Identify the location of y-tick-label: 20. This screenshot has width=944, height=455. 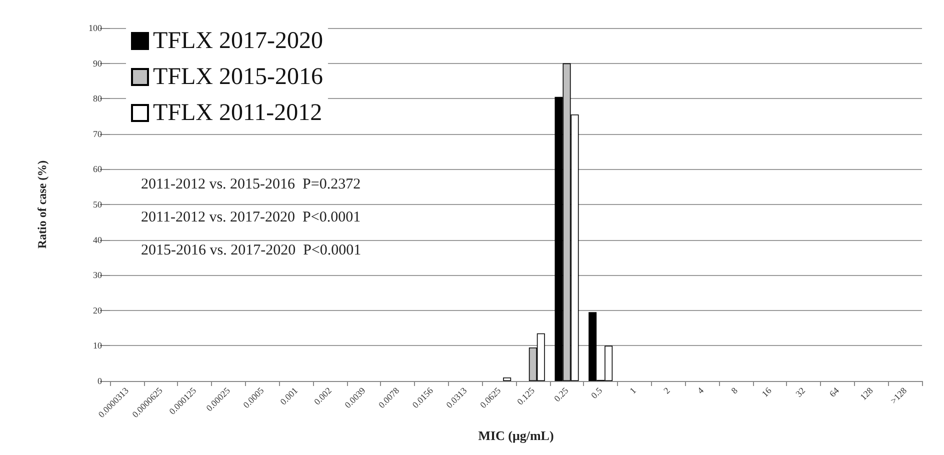
(97, 310).